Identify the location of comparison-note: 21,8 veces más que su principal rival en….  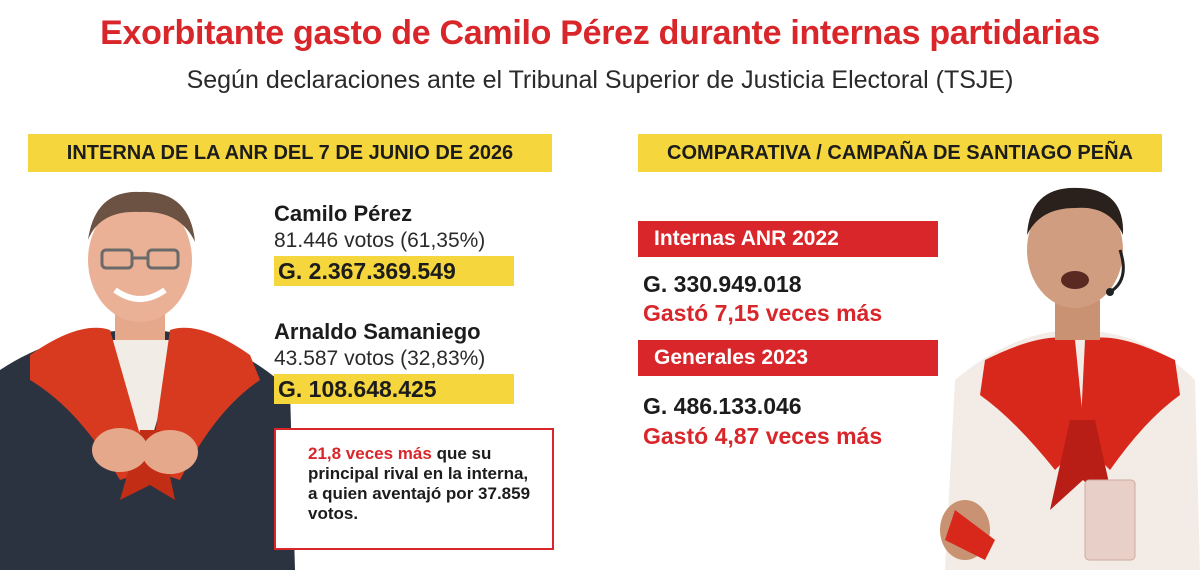
(414, 489).